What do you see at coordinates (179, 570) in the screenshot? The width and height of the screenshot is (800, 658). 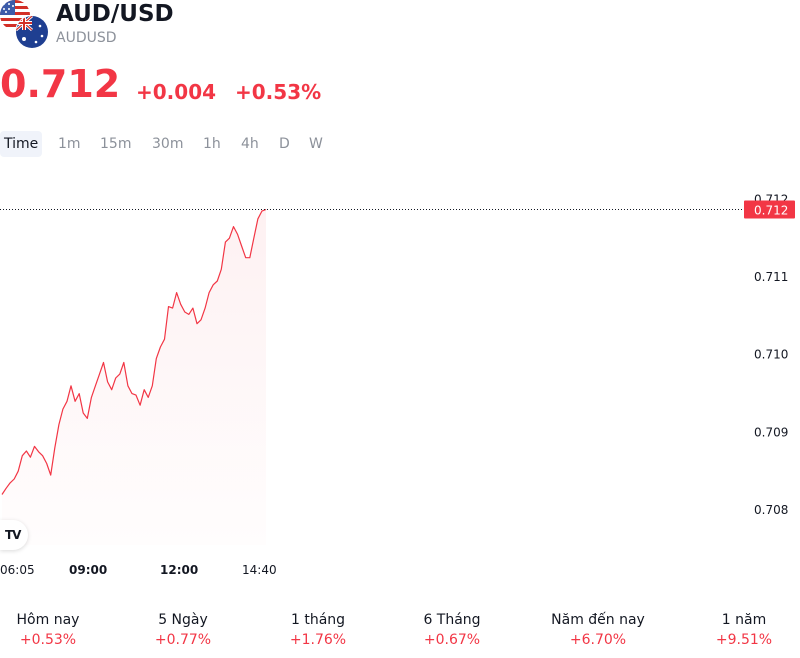 I see `x-tick-label: 12:00` at bounding box center [179, 570].